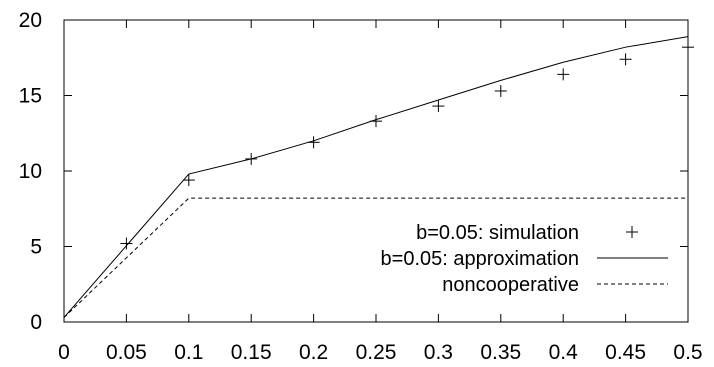 The width and height of the screenshot is (714, 367). Describe the element at coordinates (64, 352) in the screenshot. I see `x-tick-label: 0` at that location.